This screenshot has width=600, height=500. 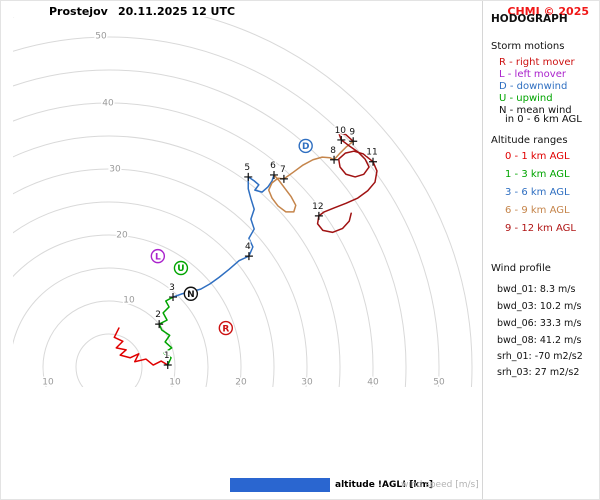 What do you see at coordinates (537, 62) in the screenshot?
I see `legend-right-mover: R - right mover` at bounding box center [537, 62].